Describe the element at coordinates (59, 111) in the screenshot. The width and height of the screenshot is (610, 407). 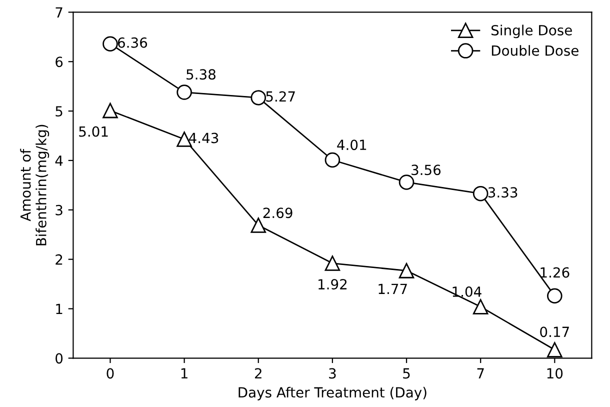
I see `y-tick-label: 5` at that location.